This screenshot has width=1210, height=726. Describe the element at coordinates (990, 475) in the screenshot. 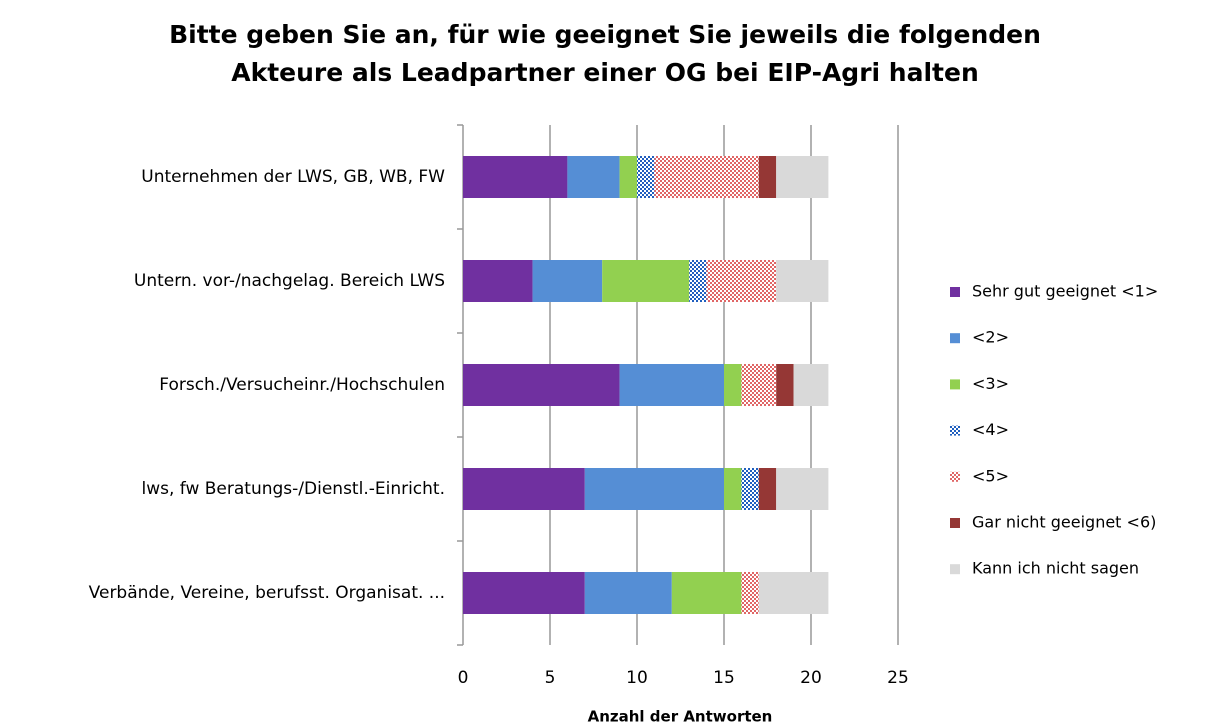

I see `legend-label: <5>` at that location.